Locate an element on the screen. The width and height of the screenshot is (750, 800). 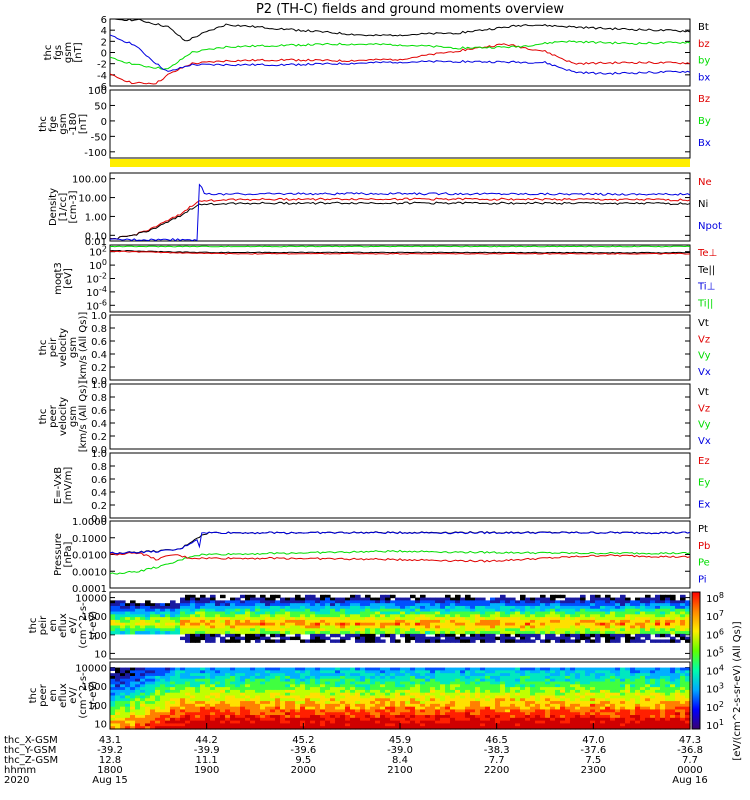
colorbar-tick: 10⁵ is located at coordinates (715, 652).